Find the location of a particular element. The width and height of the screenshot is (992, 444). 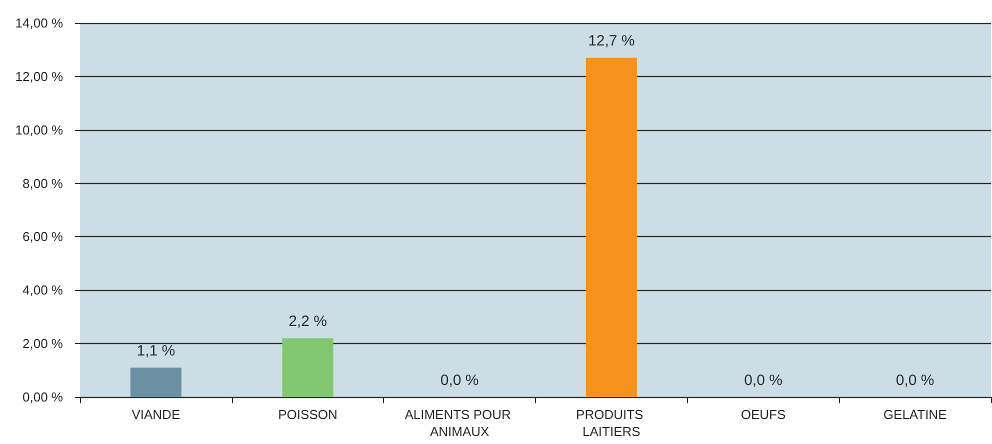

y-tick-label: 14,00 % is located at coordinates (39, 23).